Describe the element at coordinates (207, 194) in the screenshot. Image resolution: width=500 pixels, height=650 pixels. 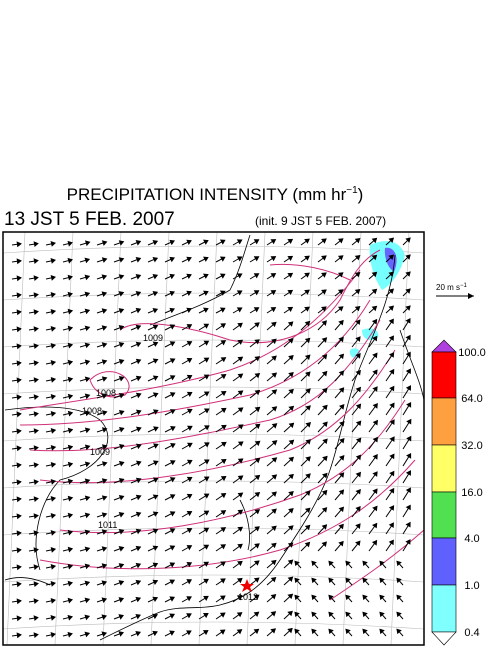
I see `title-text: PRECIPITATION INTENSITY (mm hr` at that location.